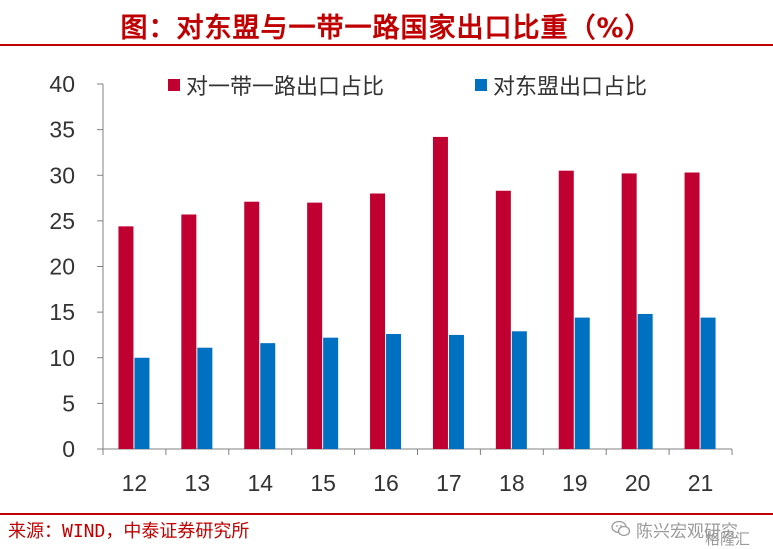 This screenshot has height=549, width=773. What do you see at coordinates (198, 483) in the screenshot?
I see `x-tick-label: 13` at bounding box center [198, 483].